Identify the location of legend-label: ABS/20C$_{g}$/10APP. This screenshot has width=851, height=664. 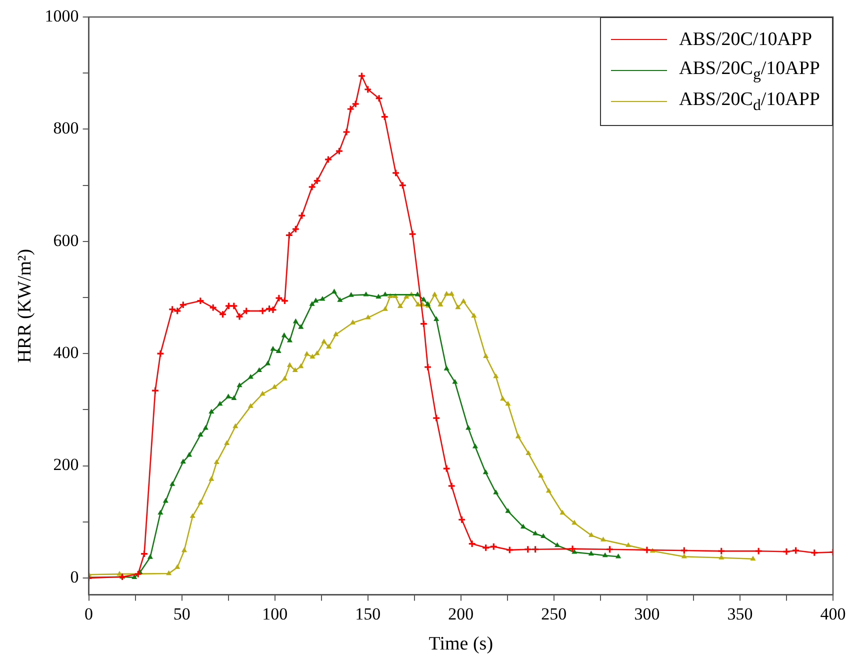
(749, 71).